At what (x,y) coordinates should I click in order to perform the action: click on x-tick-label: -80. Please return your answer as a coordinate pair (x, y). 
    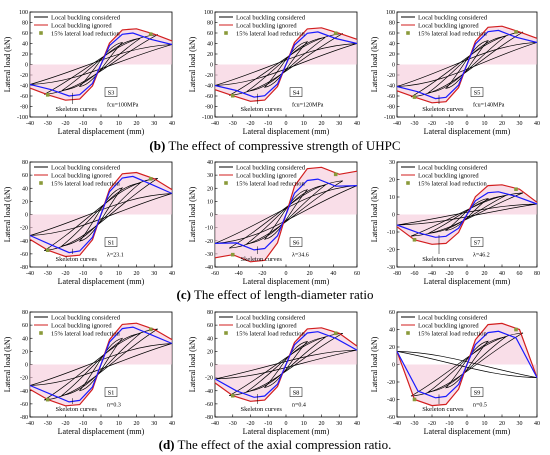
    Looking at the image, I should click on (397, 274).